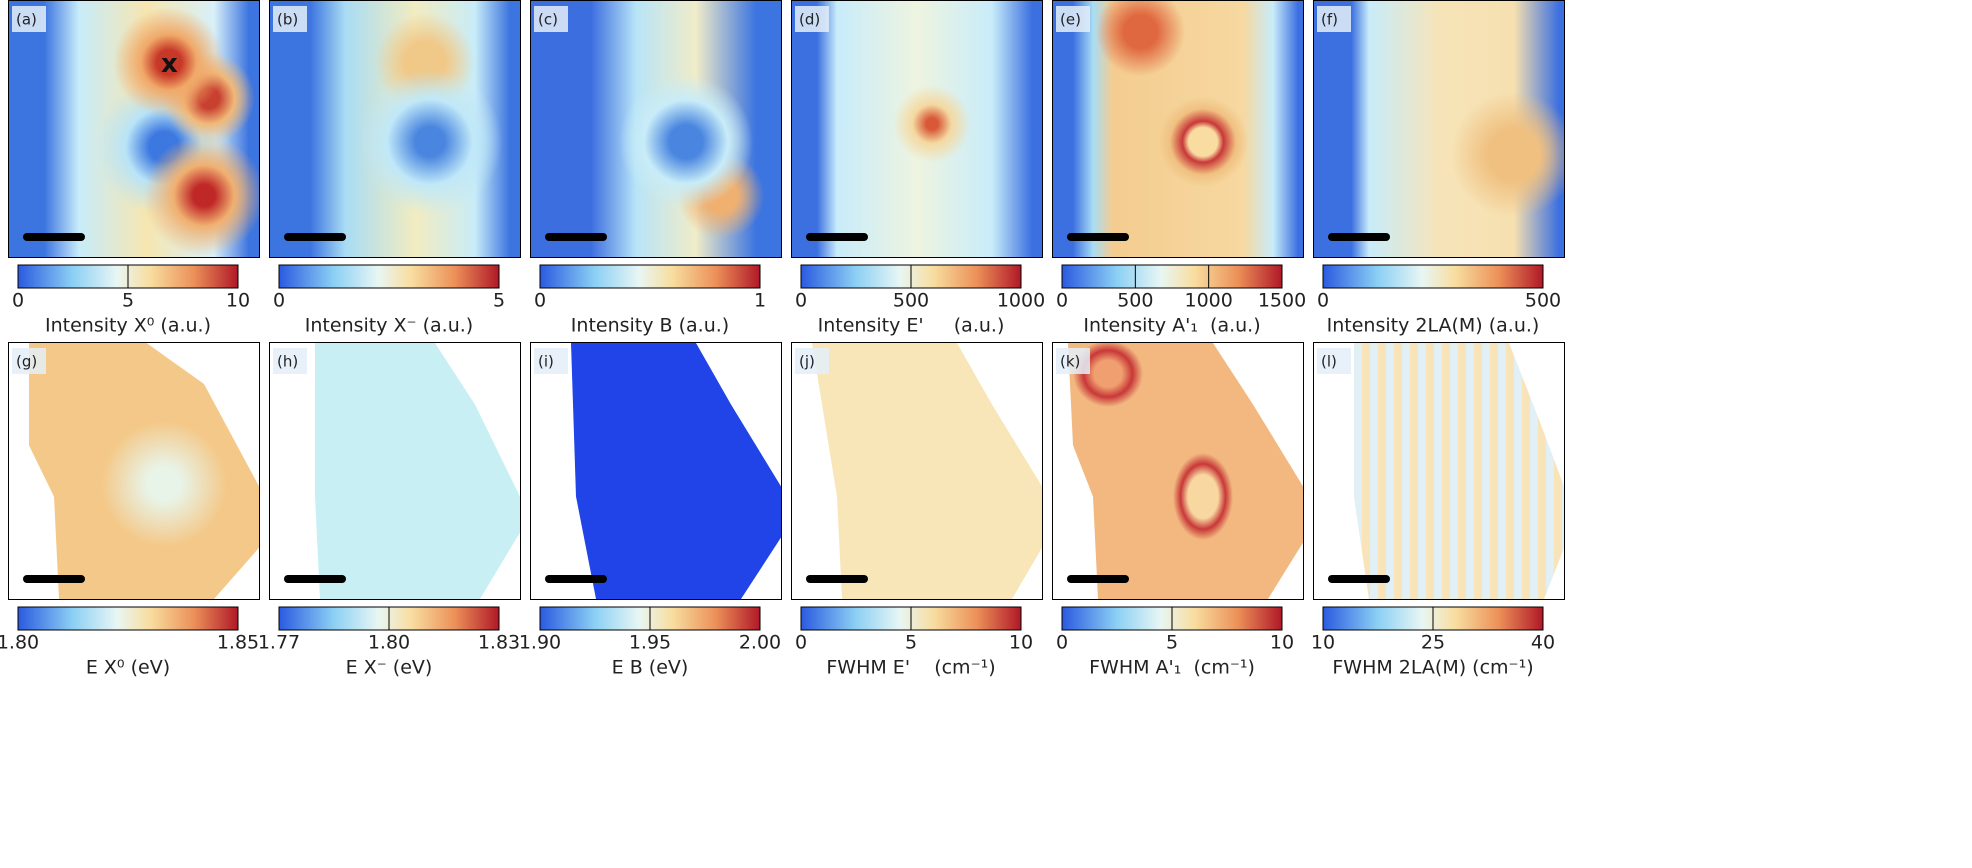  Describe the element at coordinates (546, 362) in the screenshot. I see `panel-label: (i)` at that location.